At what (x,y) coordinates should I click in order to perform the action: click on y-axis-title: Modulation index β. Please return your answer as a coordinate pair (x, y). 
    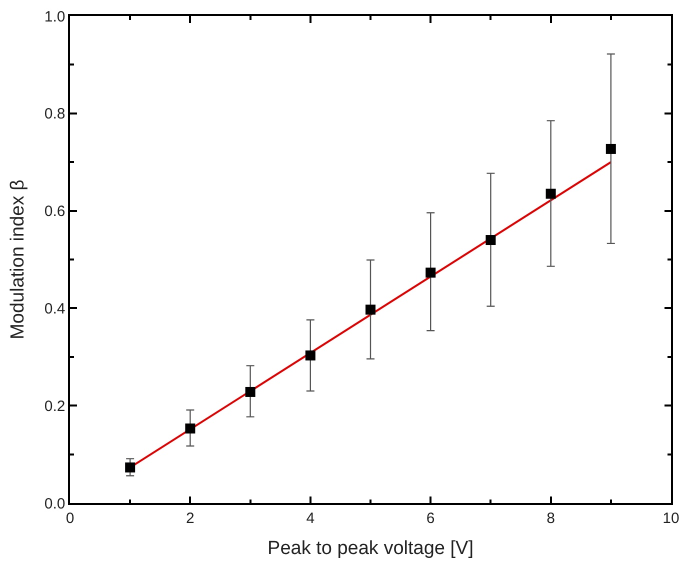
    Looking at the image, I should click on (18, 260).